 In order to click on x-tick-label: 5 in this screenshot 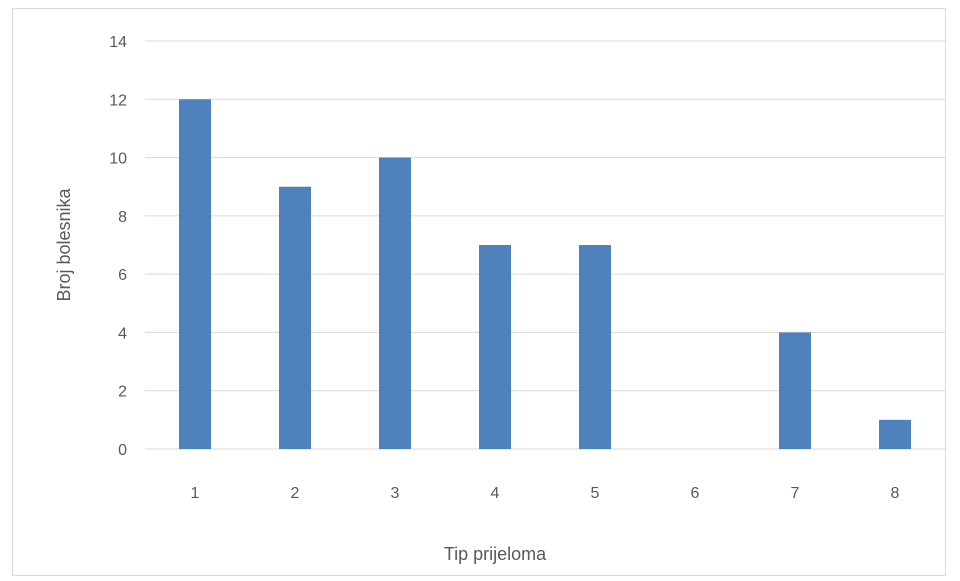, I will do `click(595, 493)`.